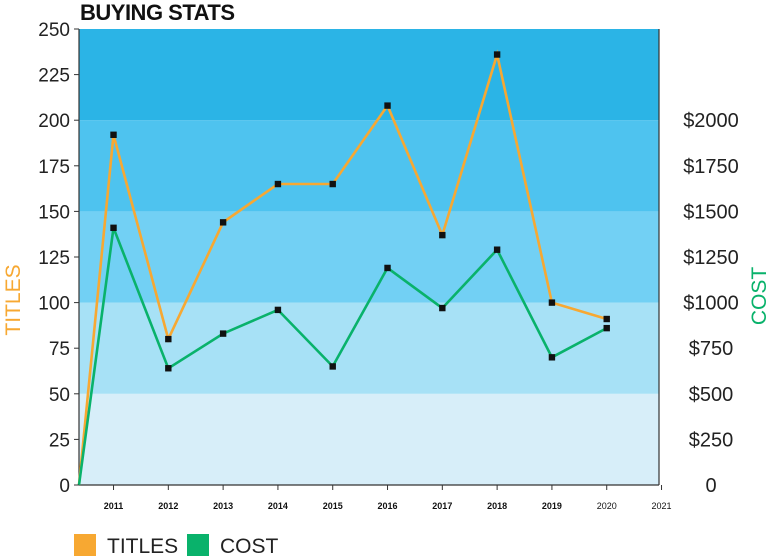 The width and height of the screenshot is (773, 559). I want to click on right-tick-label-0: 0, so click(710, 486).